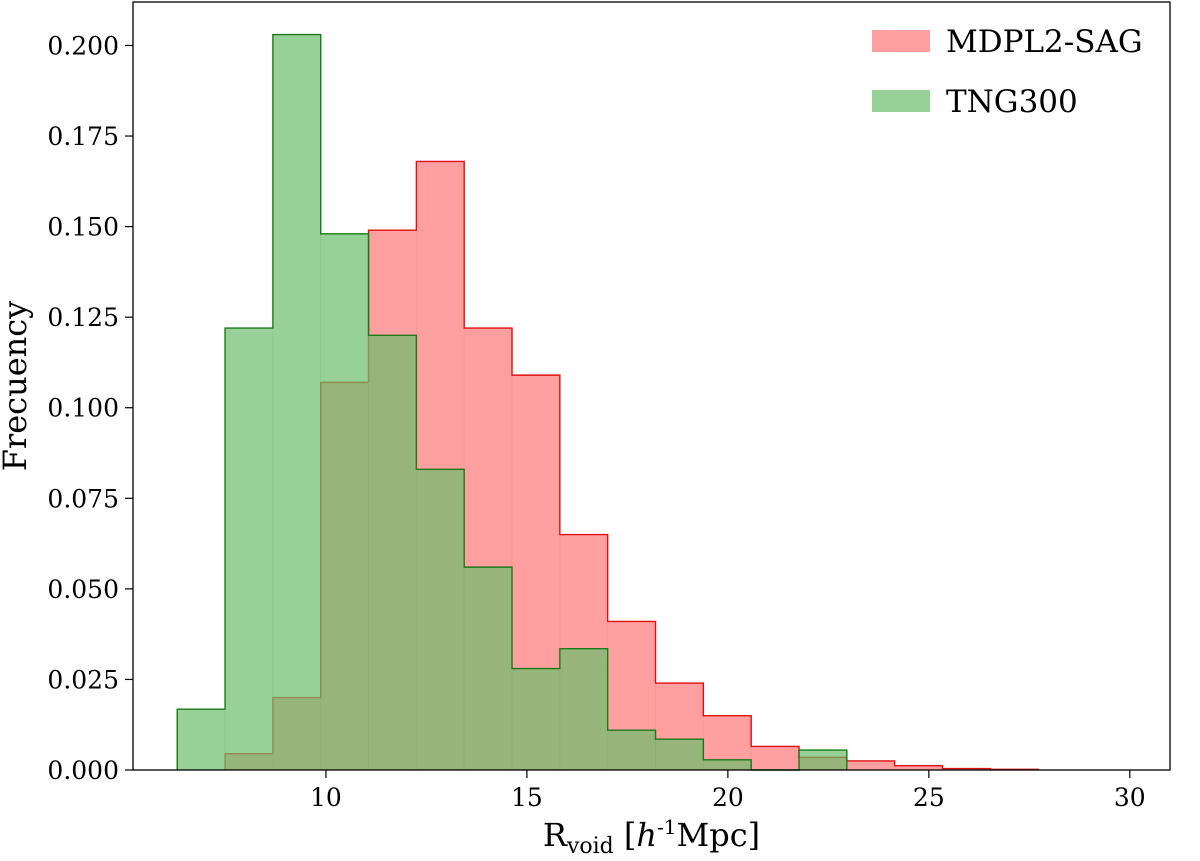  I want to click on x-tick-label: 20, so click(728, 797).